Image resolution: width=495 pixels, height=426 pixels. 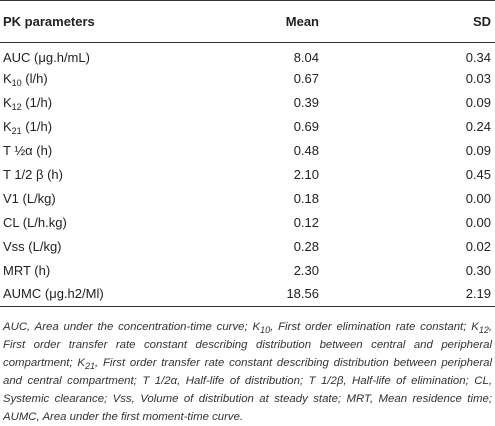 What do you see at coordinates (478, 174) in the screenshot?
I see `row-sd: 0.45` at bounding box center [478, 174].